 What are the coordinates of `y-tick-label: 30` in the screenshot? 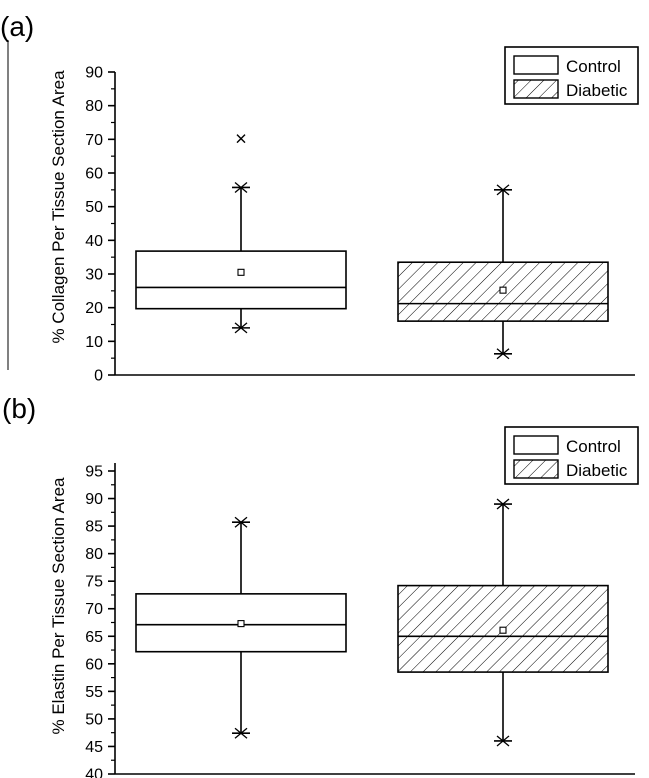 It's located at (94, 275).